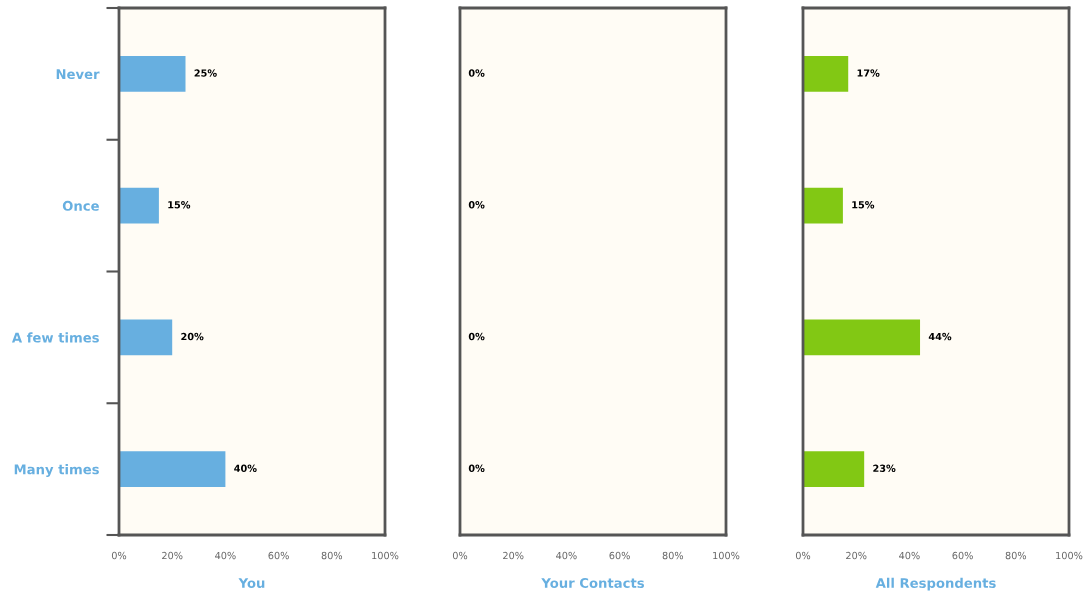  I want to click on data-label: 17%, so click(868, 73).